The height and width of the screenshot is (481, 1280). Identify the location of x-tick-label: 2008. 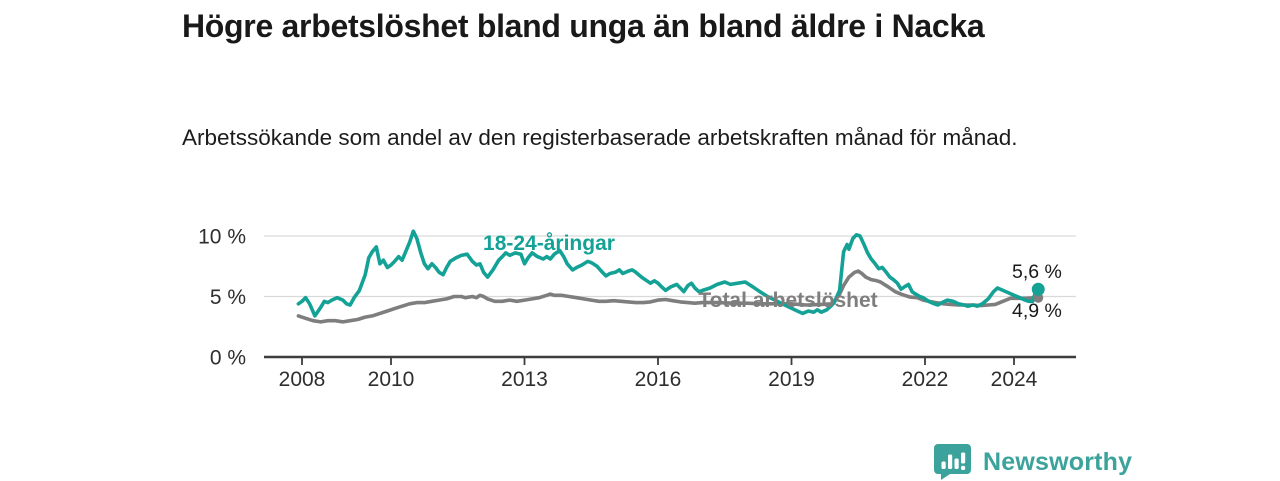
(302, 379).